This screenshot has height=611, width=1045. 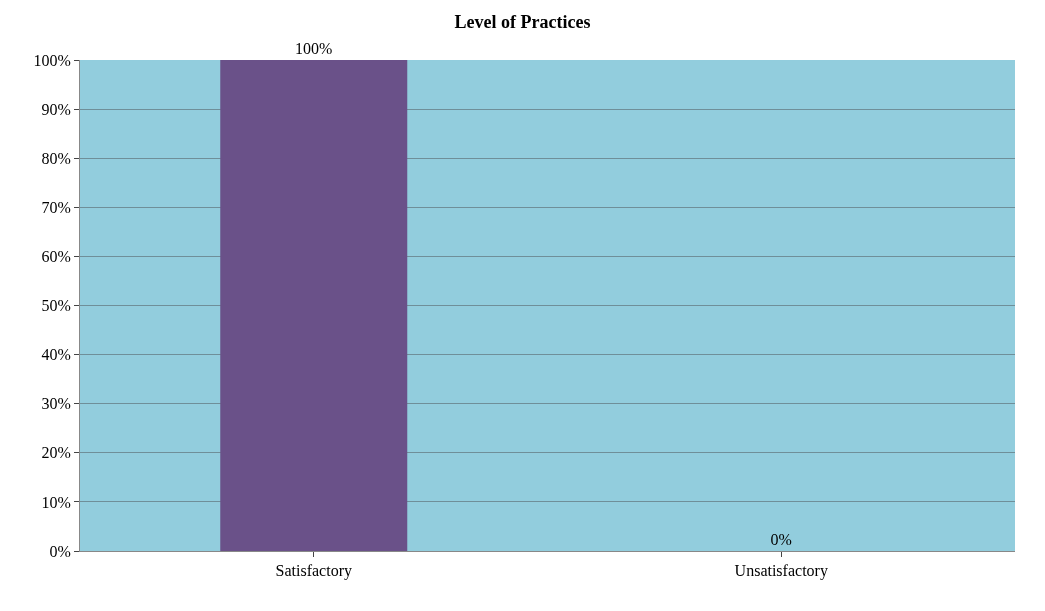 I want to click on y-tick-label: 40%, so click(x=56, y=355).